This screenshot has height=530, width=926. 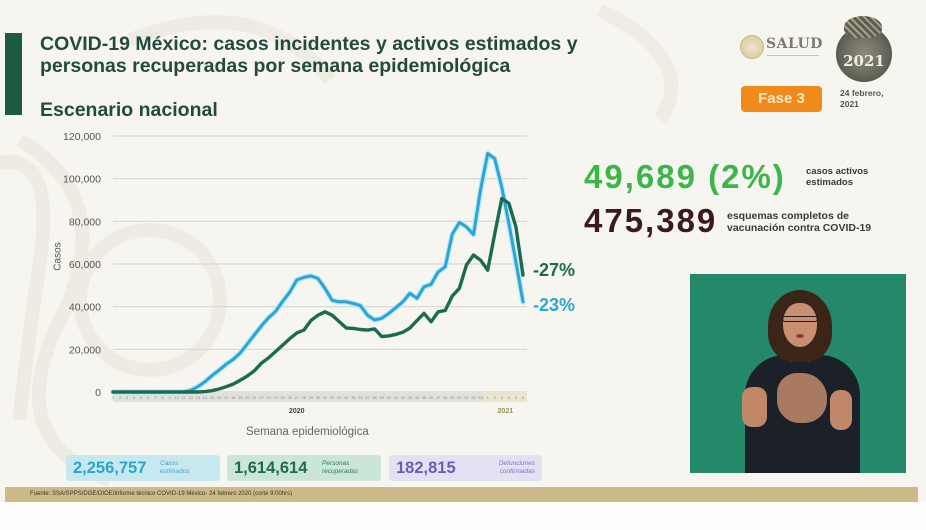 What do you see at coordinates (651, 220) in the screenshot?
I see `vaccination-value: 475,389` at bounding box center [651, 220].